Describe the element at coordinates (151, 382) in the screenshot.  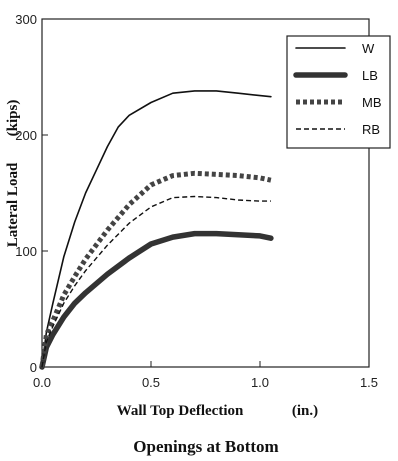
I see `x-tick-label: 0.5` at that location.